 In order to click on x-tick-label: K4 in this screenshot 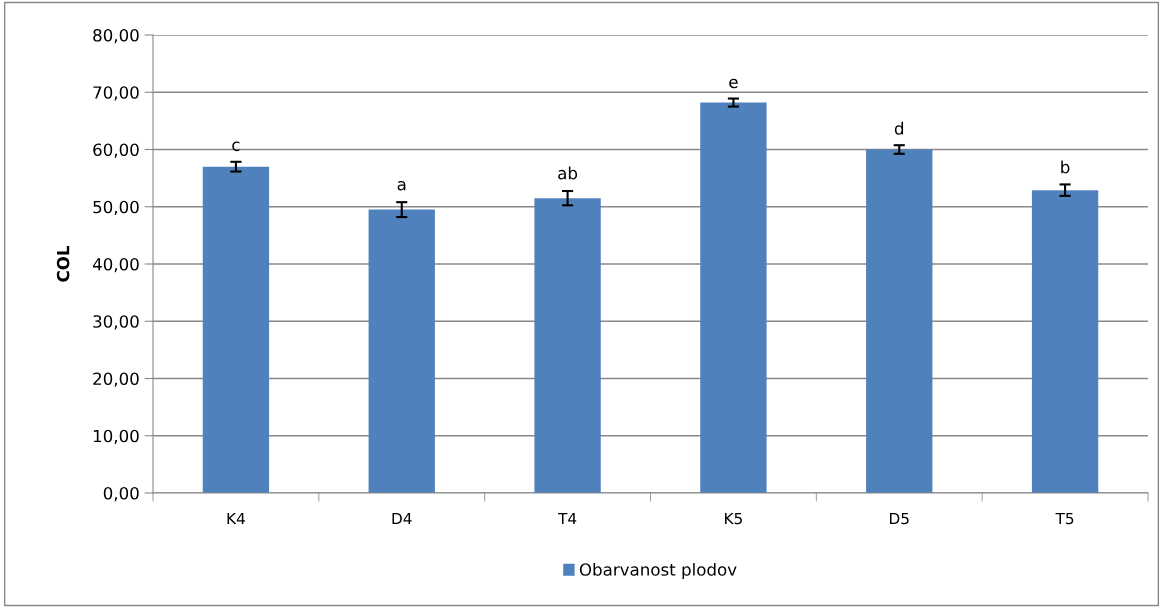, I will do `click(236, 518)`.